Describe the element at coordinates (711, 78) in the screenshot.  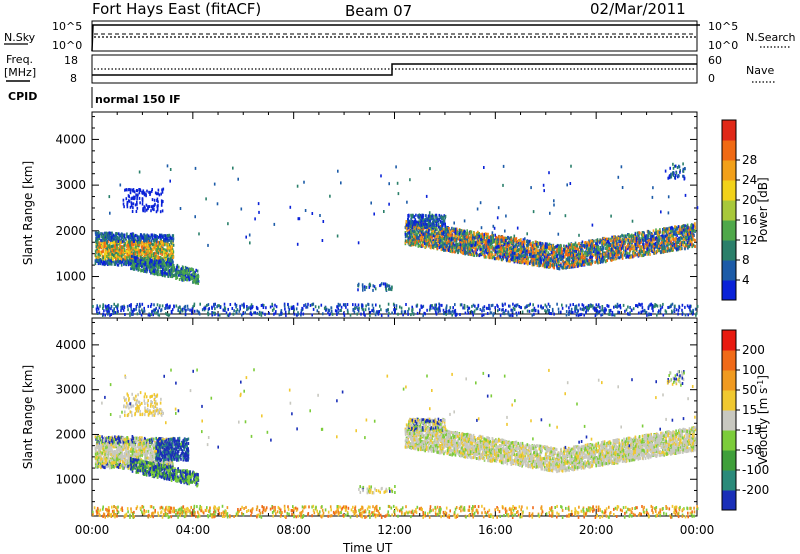
I see `nave-tick-low: 0` at that location.